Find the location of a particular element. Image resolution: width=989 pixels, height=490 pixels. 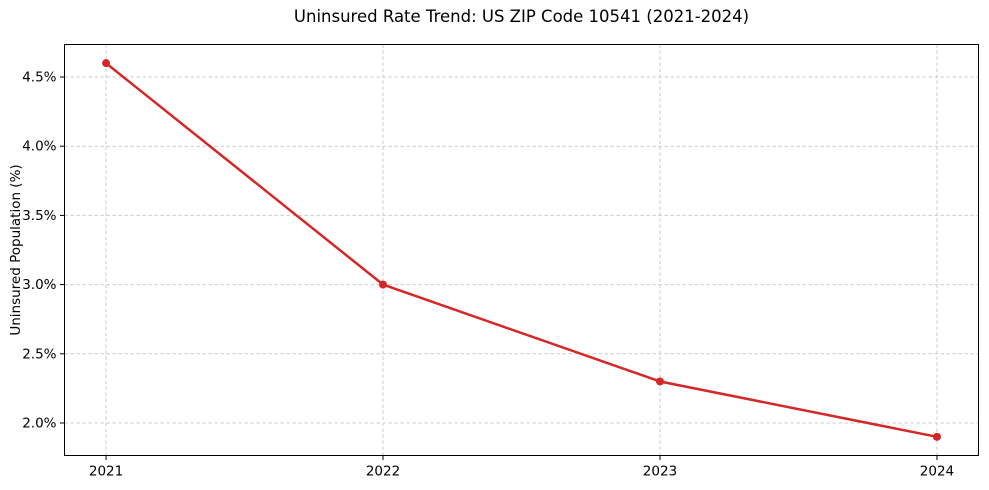

data-point-2024 is located at coordinates (936, 436).